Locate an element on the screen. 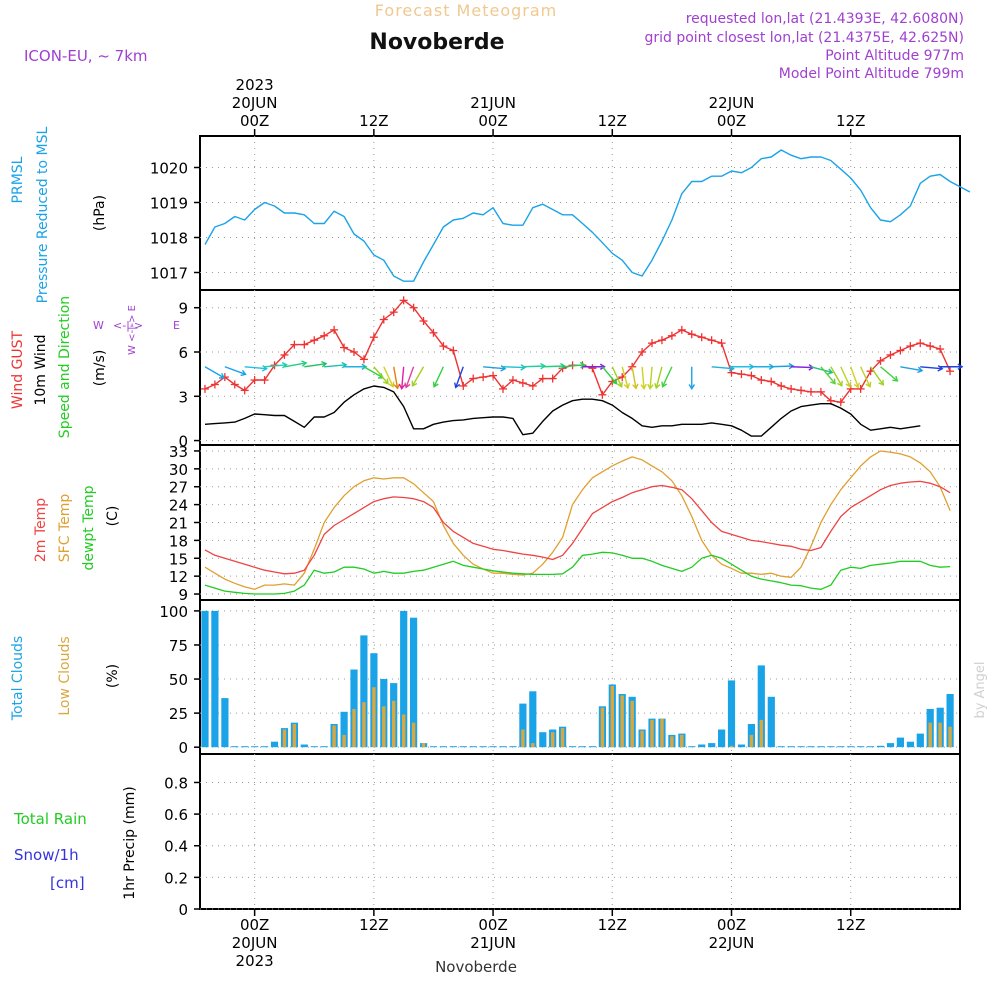  pressure-msl-label: Pressure Reduced to MSL is located at coordinates (43, 214).